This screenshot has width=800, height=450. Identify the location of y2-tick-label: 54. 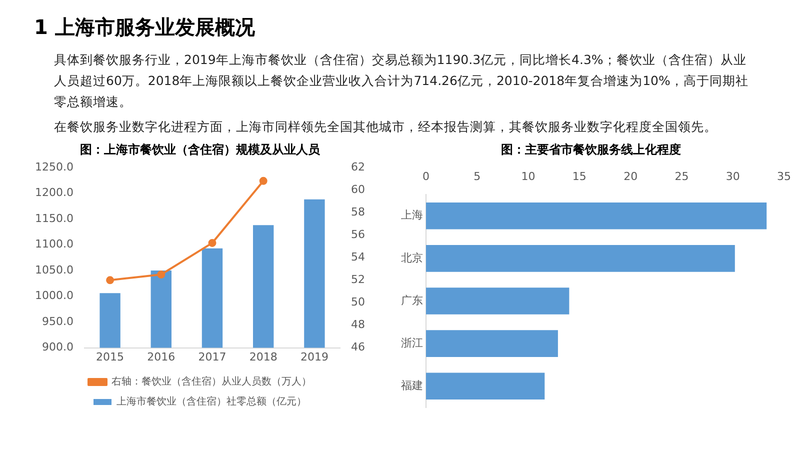
(358, 257).